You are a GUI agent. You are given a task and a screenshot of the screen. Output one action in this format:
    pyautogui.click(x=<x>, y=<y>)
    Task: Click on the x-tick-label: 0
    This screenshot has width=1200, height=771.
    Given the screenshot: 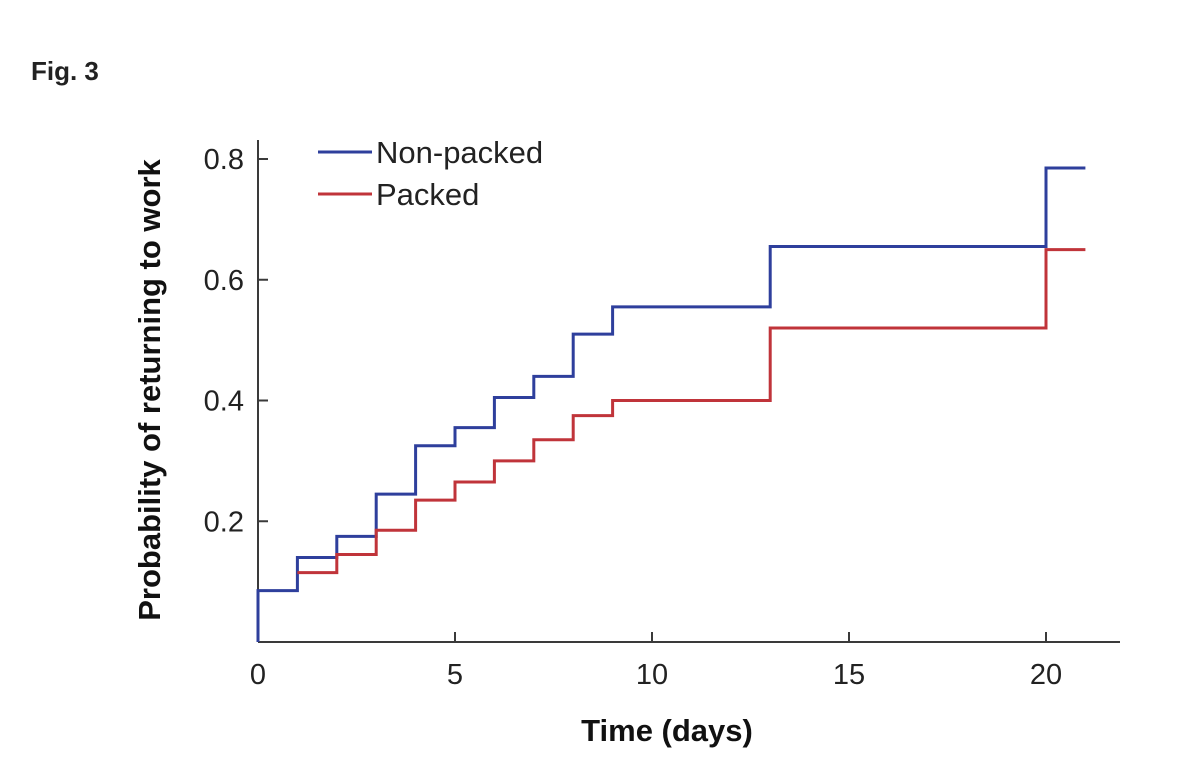 What is the action you would take?
    pyautogui.click(x=258, y=675)
    